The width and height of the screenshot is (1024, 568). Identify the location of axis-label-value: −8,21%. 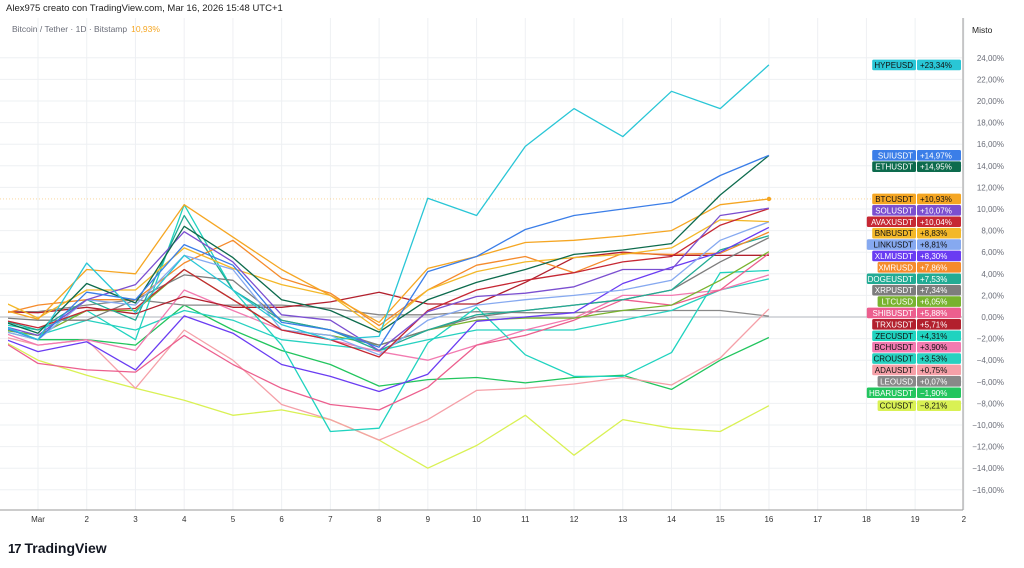
(933, 406).